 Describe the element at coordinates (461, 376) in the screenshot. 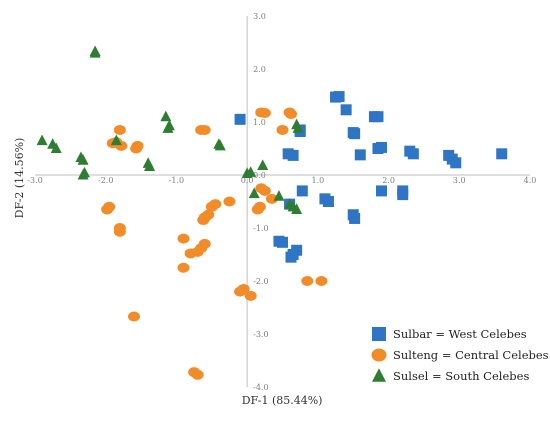

I see `legend-label: Sulsel = South Celebes` at that location.